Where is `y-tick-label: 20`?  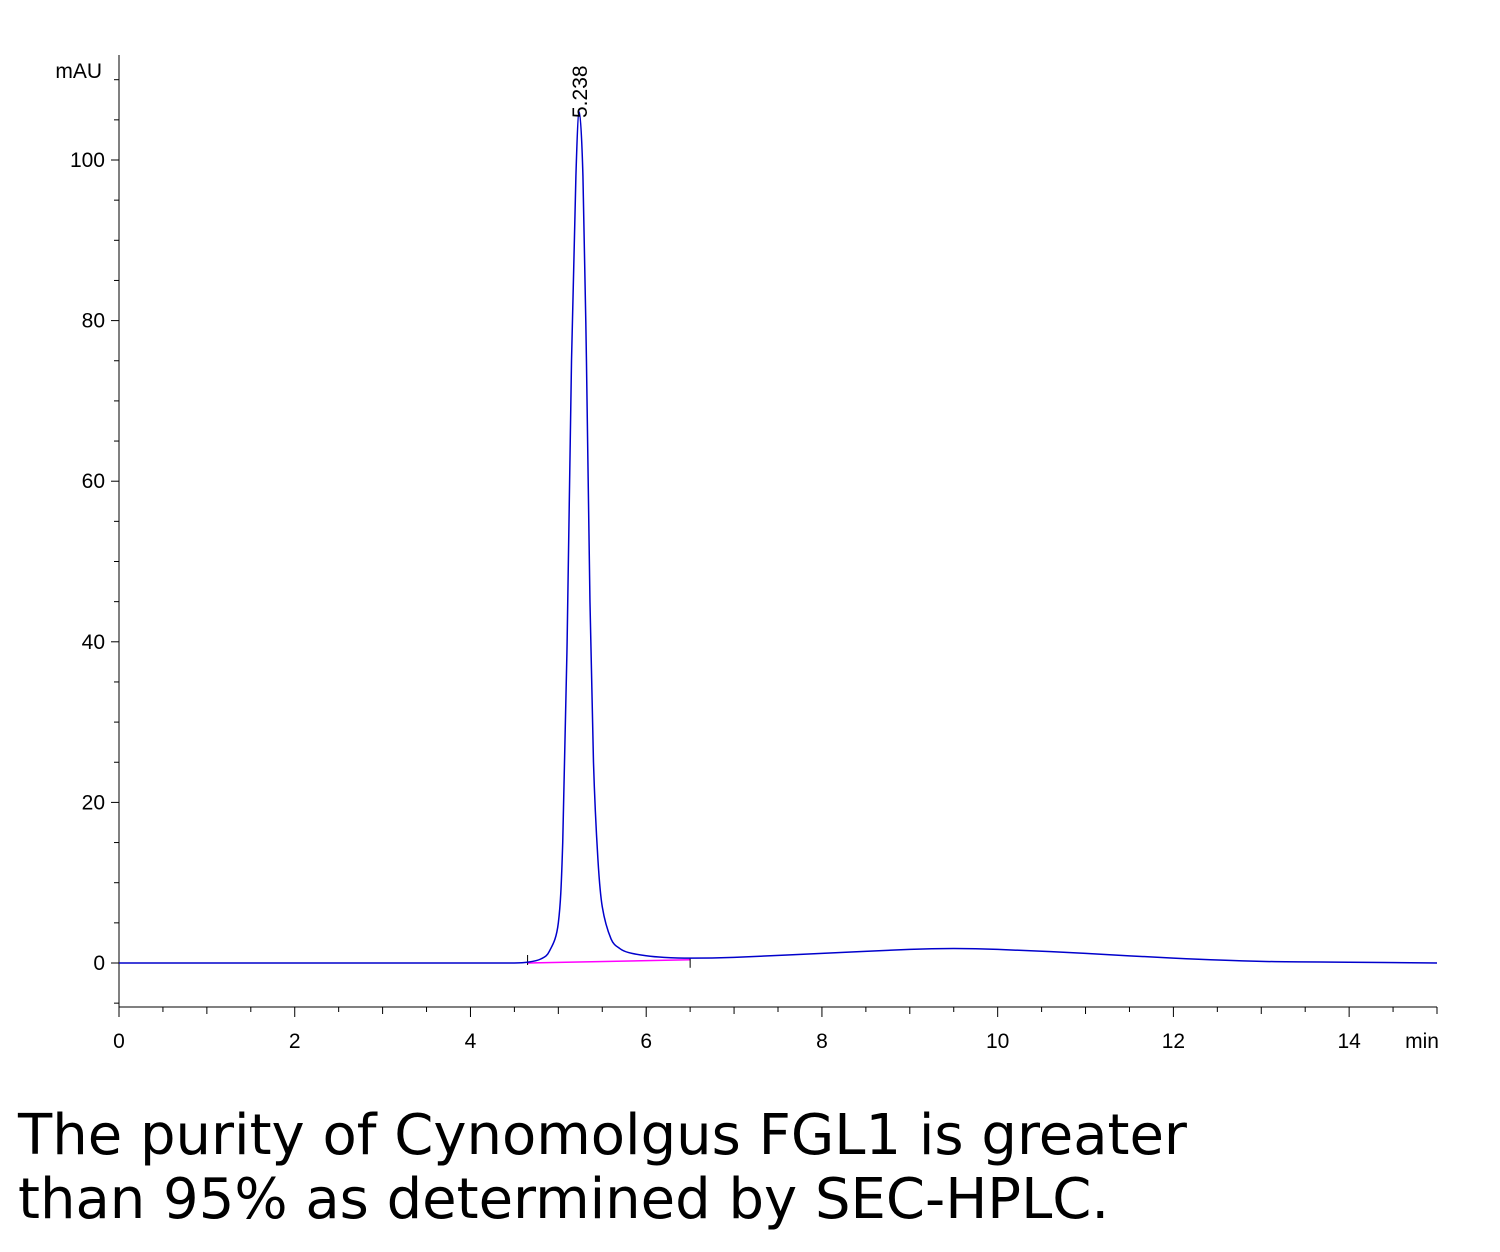
y-tick-label: 20 is located at coordinates (93, 802).